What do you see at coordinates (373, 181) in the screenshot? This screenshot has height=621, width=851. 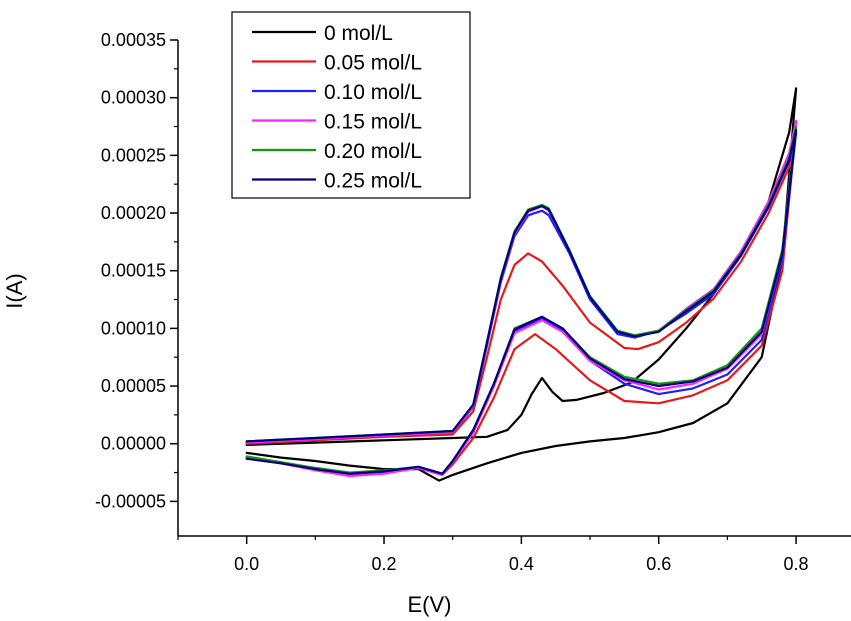 I see `legend-label: 0.25 mol/L` at bounding box center [373, 181].